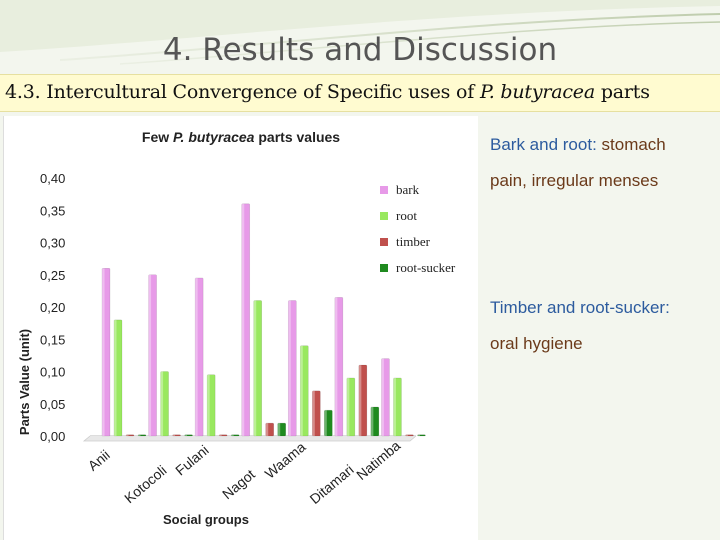  What do you see at coordinates (537, 92) in the screenshot?
I see `subtitle-species: P. butyracea` at bounding box center [537, 92].